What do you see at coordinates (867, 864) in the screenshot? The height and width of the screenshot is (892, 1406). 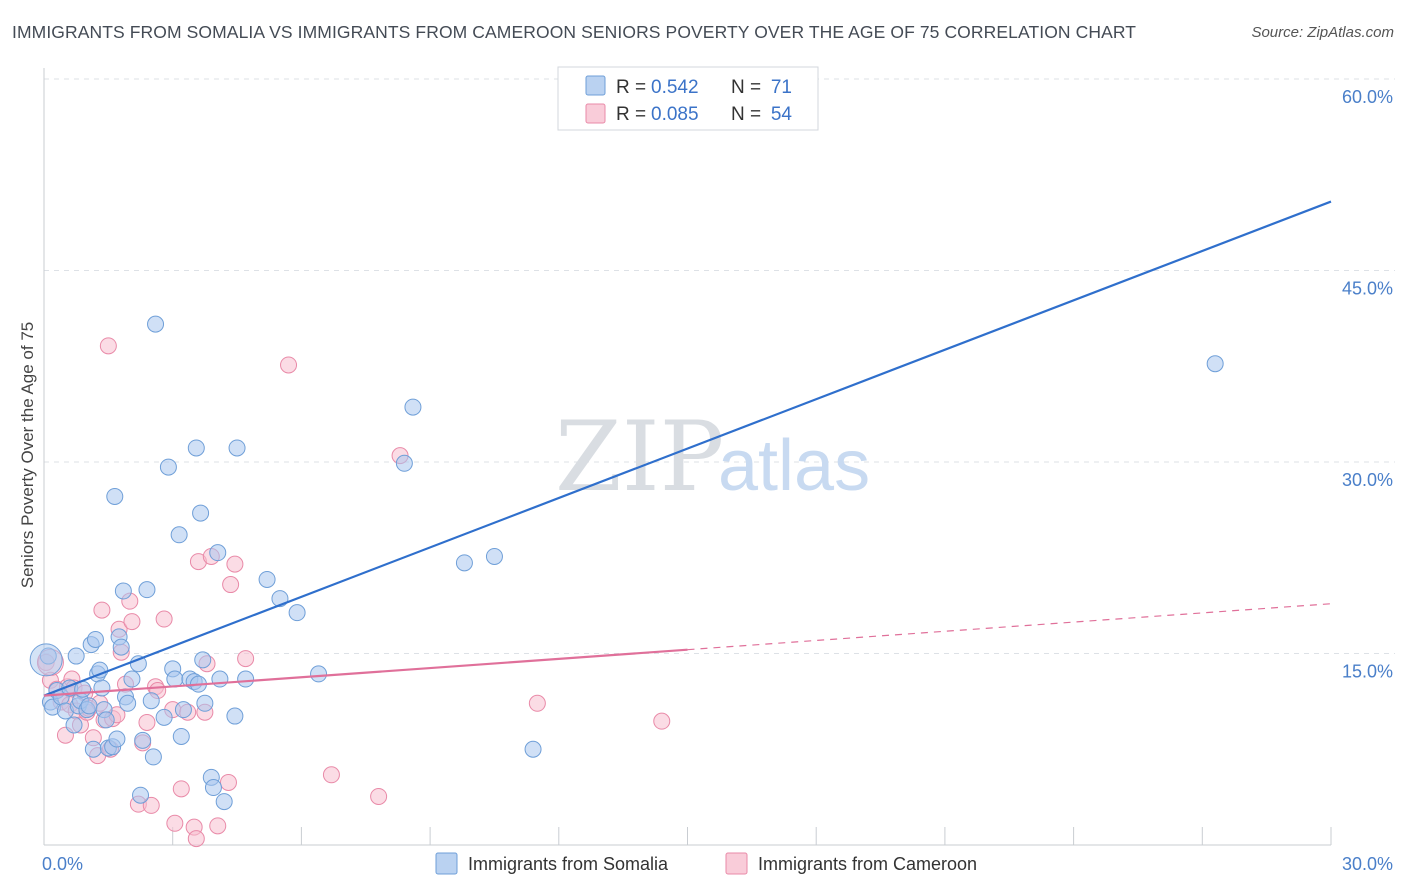 I see `bottom-legend-label-cameroon: Immigrants from Cameroon` at bounding box center [867, 864].